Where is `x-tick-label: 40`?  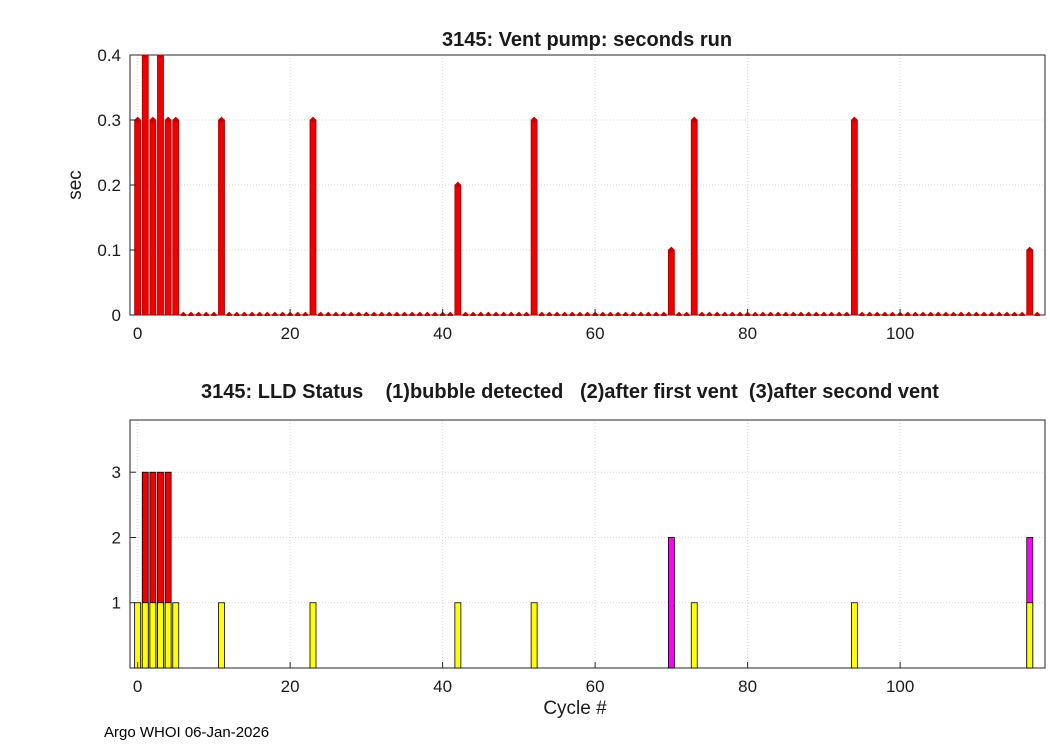 x-tick-label: 40 is located at coordinates (442, 333).